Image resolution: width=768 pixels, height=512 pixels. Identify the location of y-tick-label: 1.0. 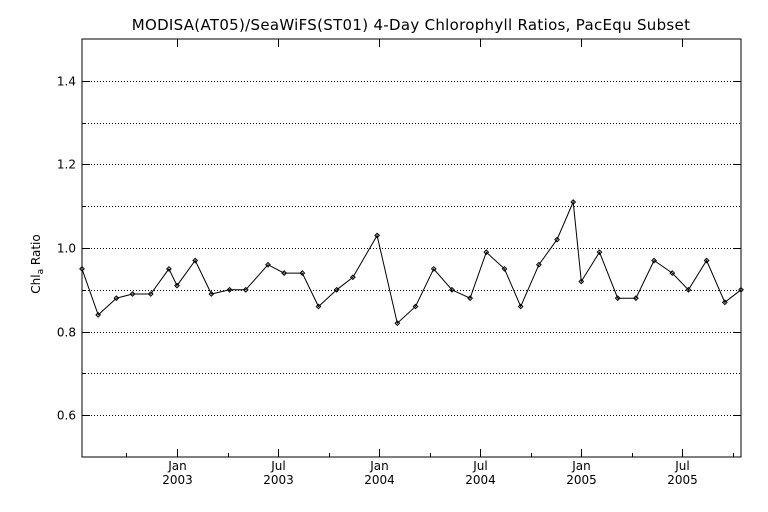
(66, 249).